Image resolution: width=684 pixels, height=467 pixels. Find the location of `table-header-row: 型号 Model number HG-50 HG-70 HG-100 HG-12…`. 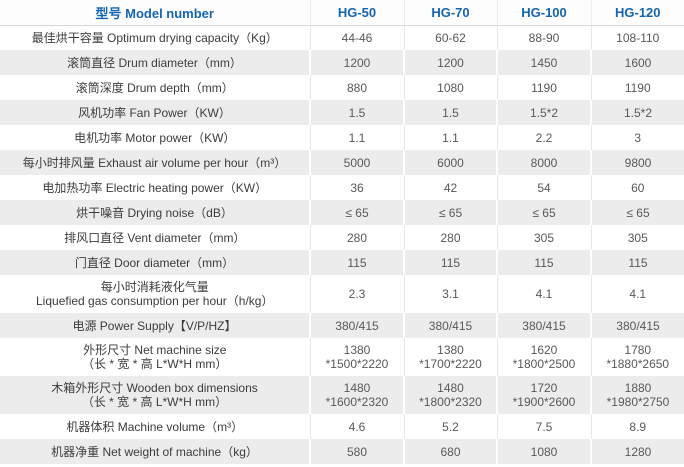

table-header-row: 型号 Model number HG-50 HG-70 HG-100 HG-12… is located at coordinates (342, 13).